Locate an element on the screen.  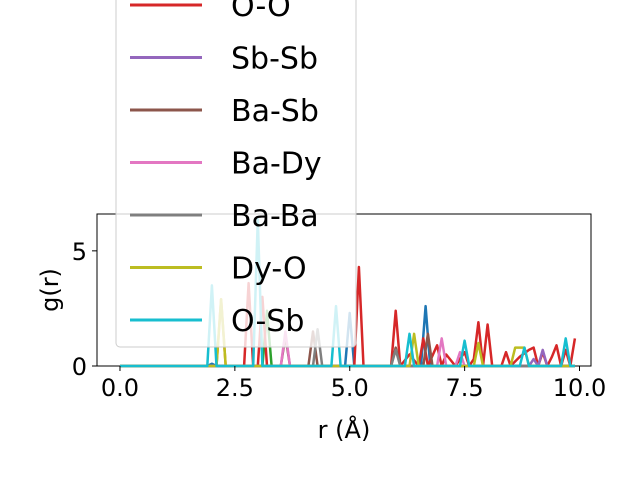
y-axis: 05 is located at coordinates (84, 309).